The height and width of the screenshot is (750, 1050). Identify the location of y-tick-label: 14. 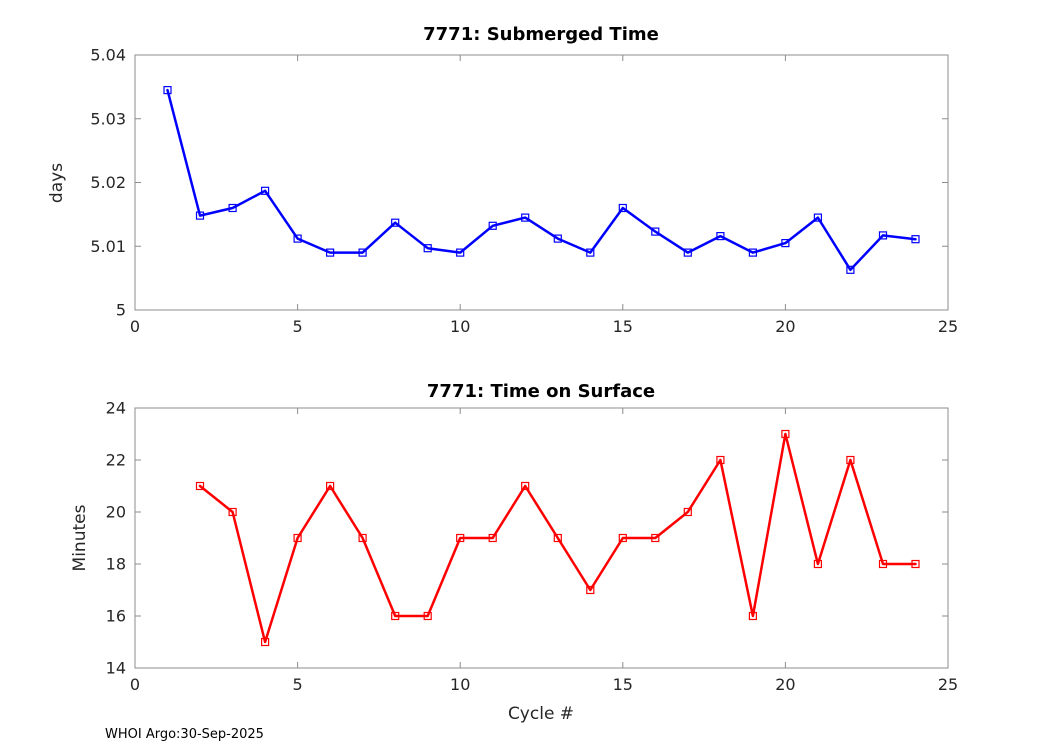
(116, 668).